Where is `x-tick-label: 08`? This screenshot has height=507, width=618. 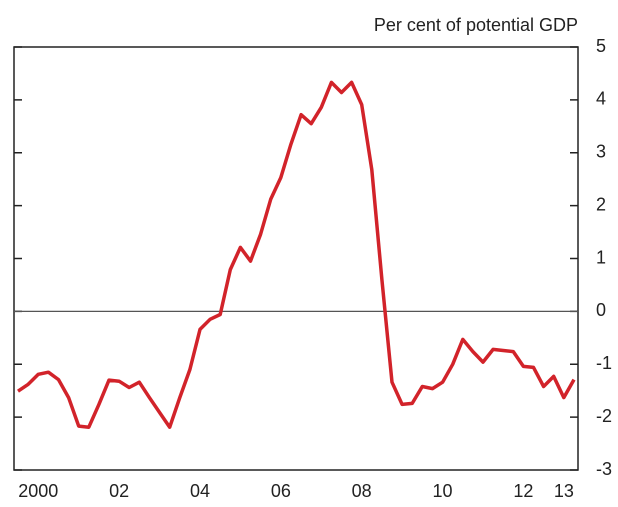
x-tick-label: 08 is located at coordinates (362, 491).